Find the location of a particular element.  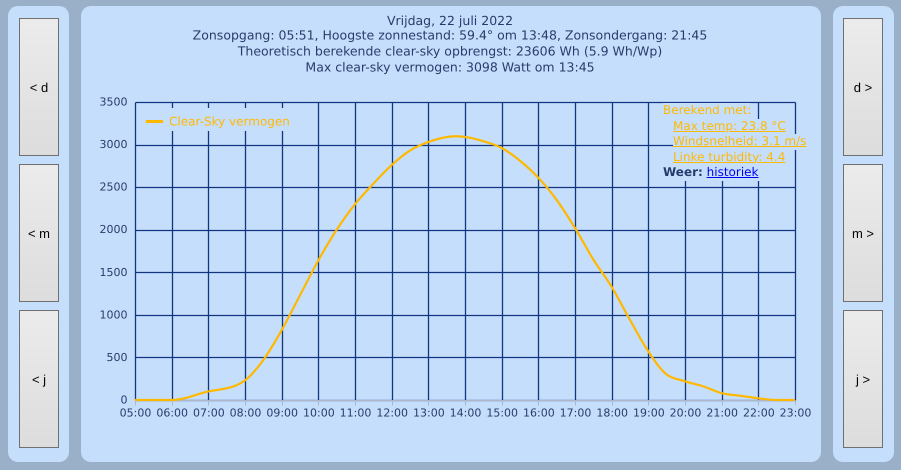

x-tick-label: 21:00 is located at coordinates (722, 413).